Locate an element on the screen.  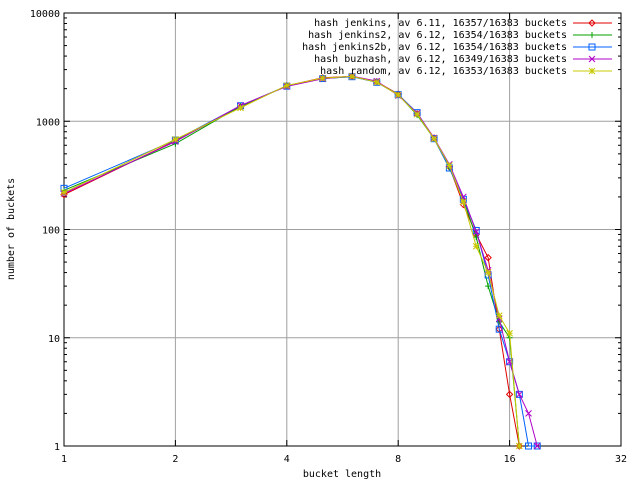
x-tick-label: 16 is located at coordinates (510, 459).